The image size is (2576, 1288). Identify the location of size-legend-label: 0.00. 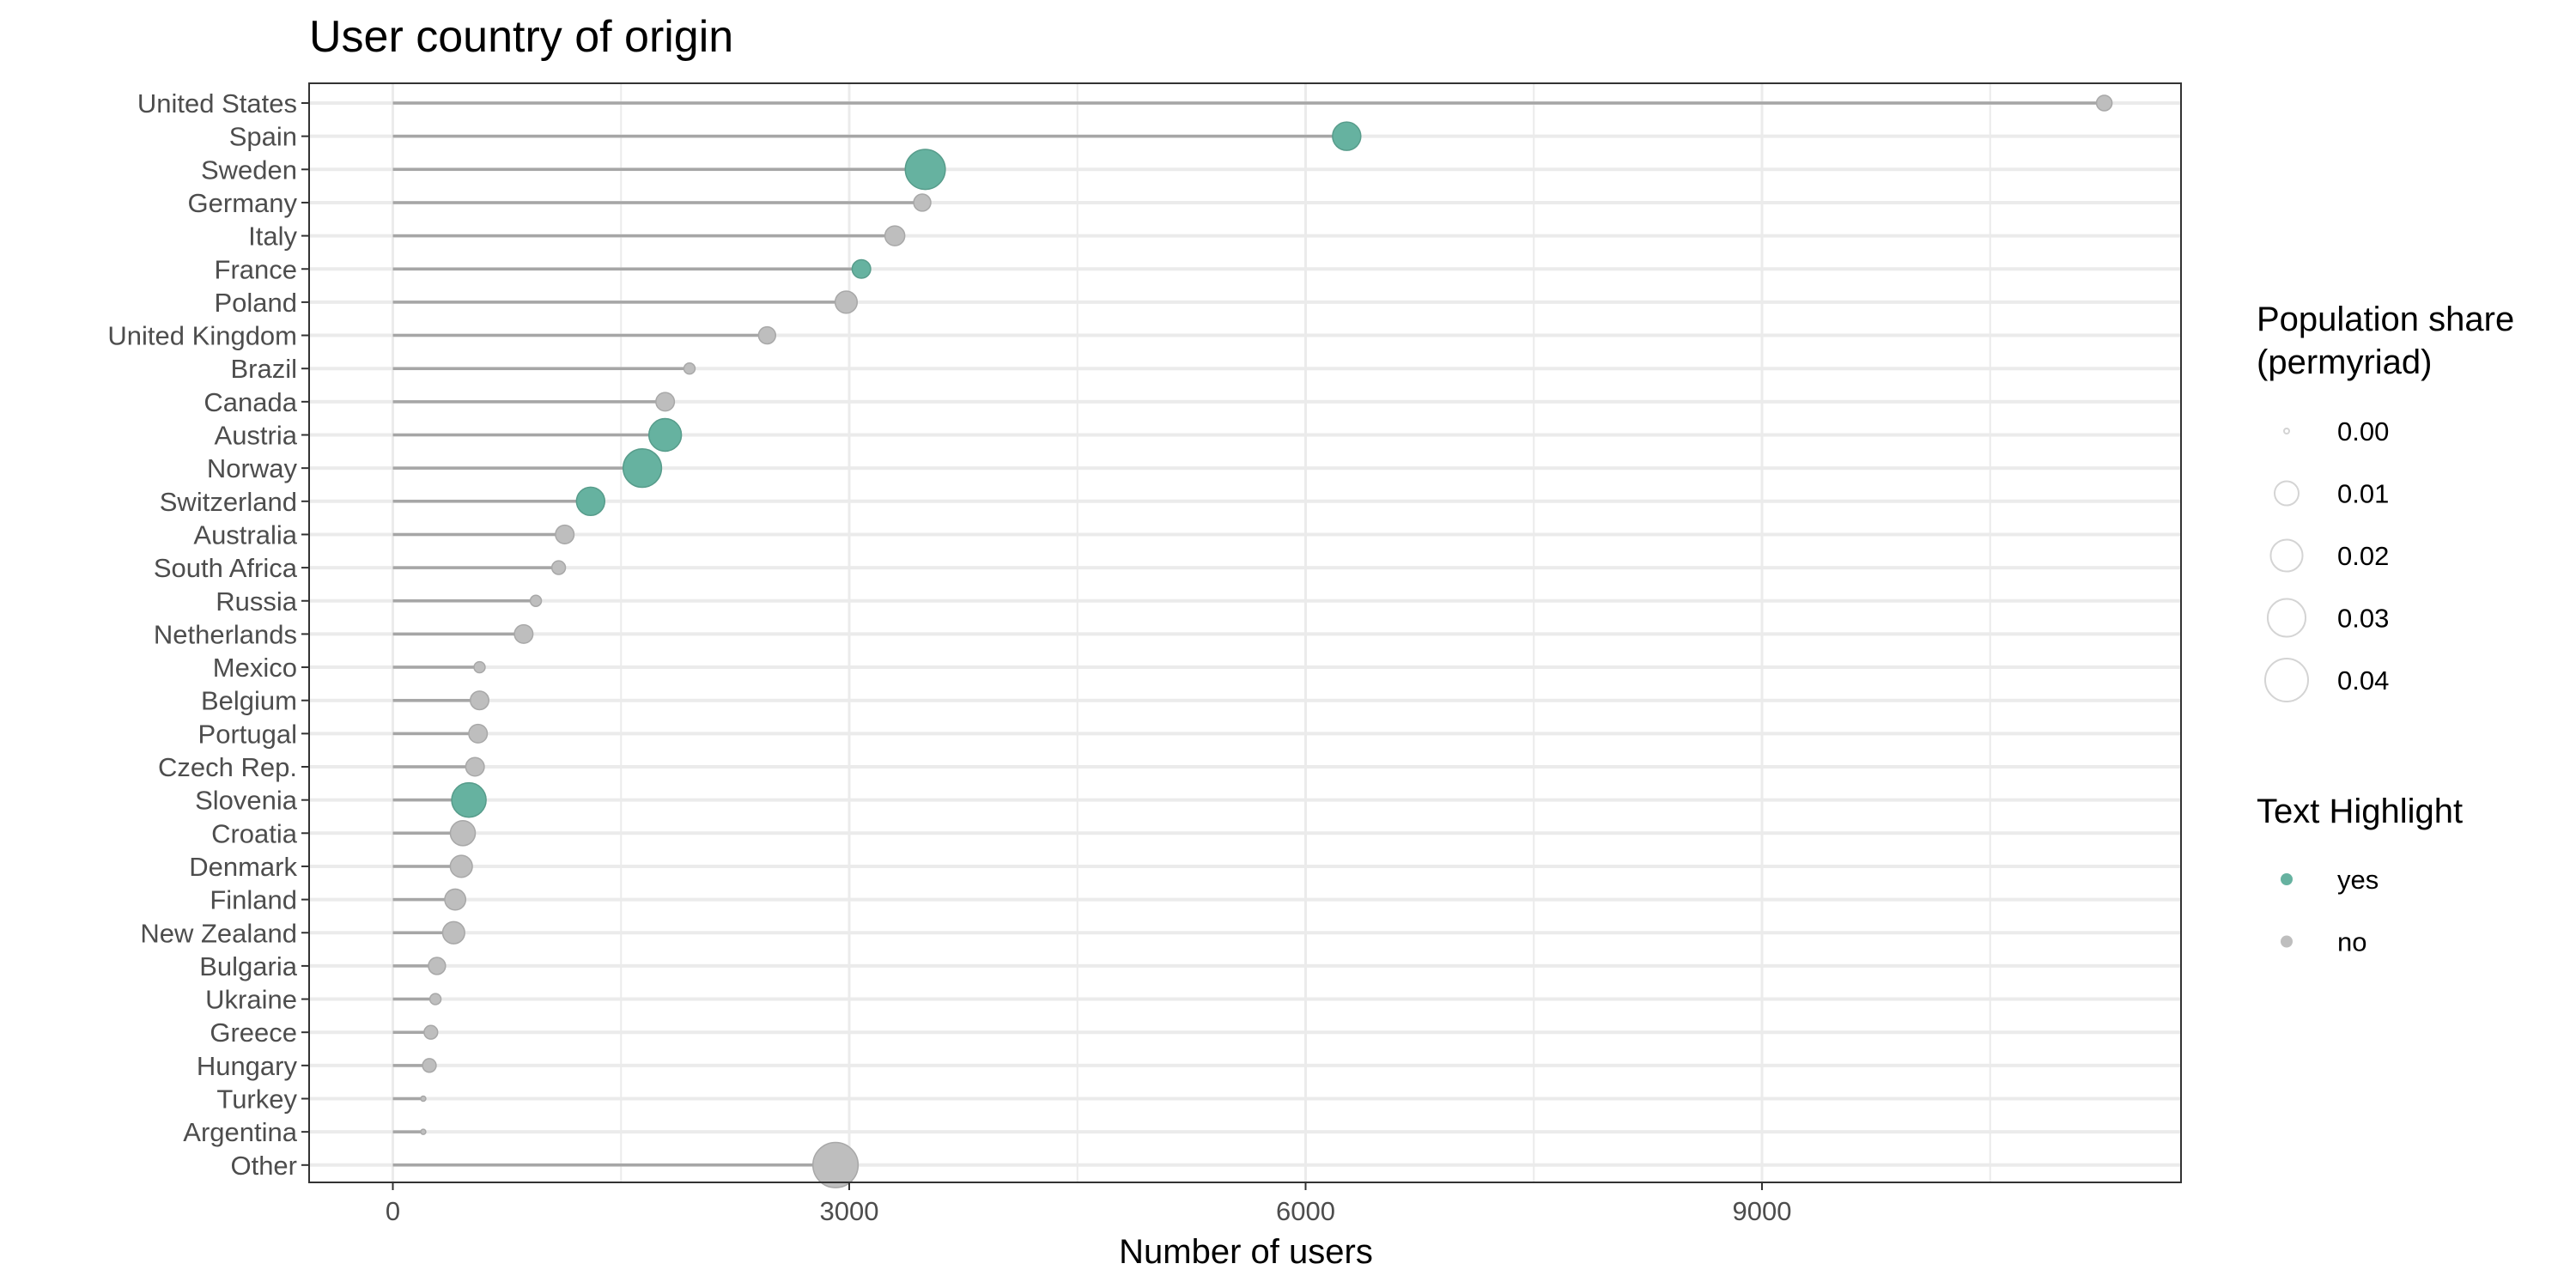
(2363, 431).